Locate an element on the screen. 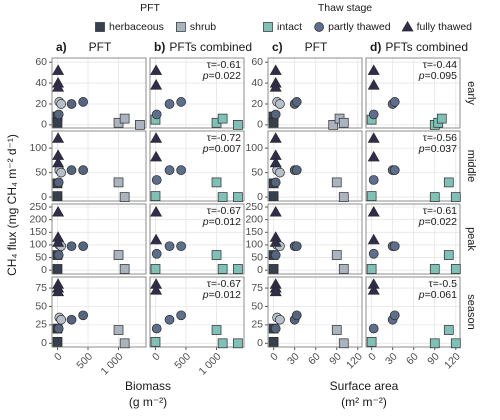 The height and width of the screenshot is (420, 500). annotation-p: p=0.007 is located at coordinates (221, 149).